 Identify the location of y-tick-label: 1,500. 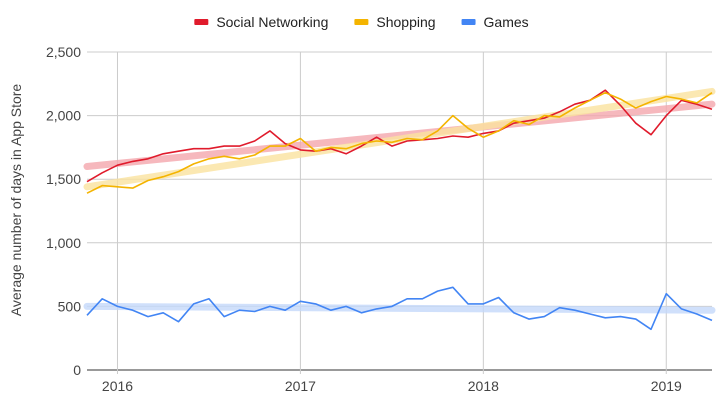
(63, 179).